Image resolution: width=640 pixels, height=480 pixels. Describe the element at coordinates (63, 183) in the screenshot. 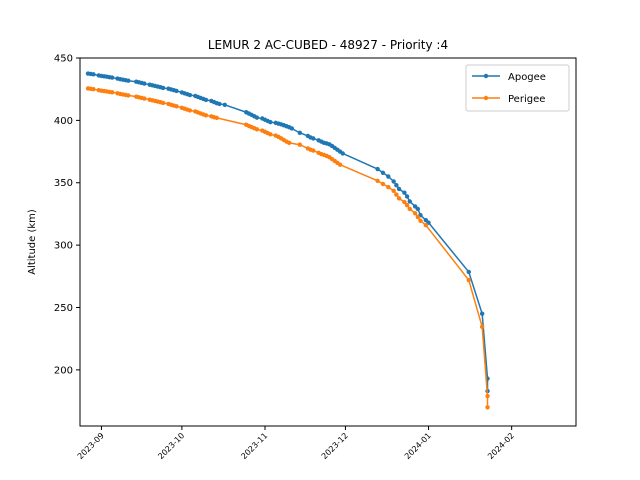

I see `y-tick-label: 350` at that location.